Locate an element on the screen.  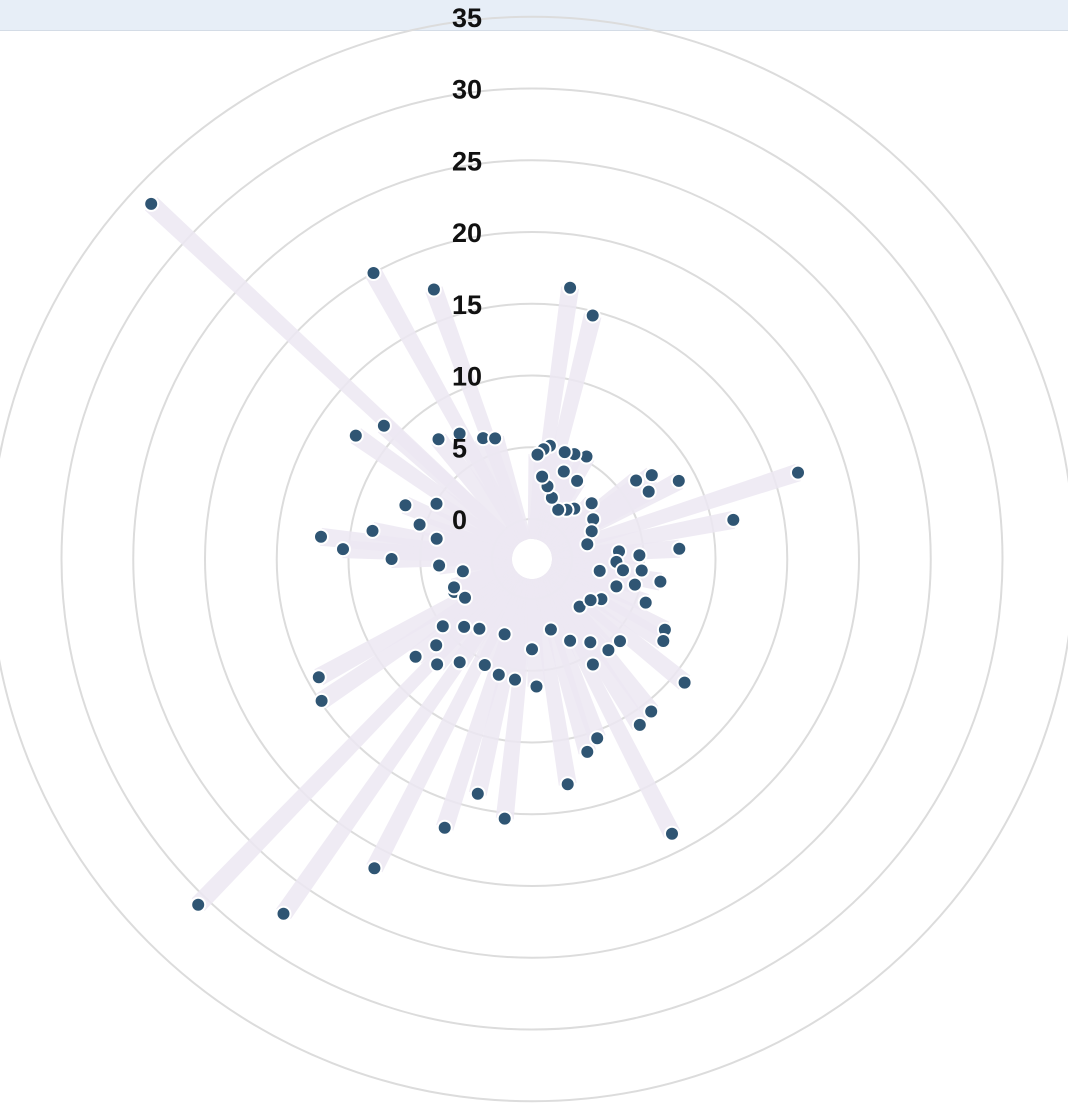
tick-label-35: 35 is located at coordinates (467, 18).